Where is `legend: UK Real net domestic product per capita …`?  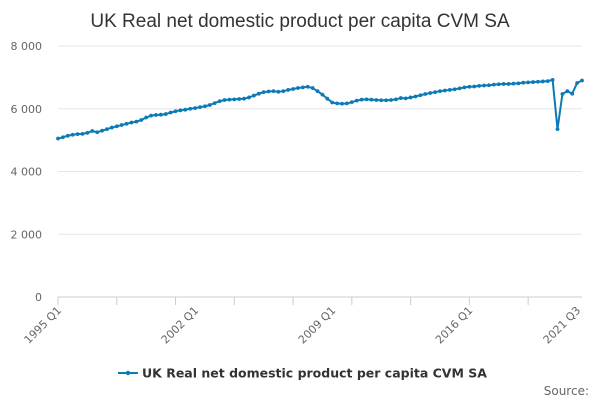 legend: UK Real net domestic product per capita … is located at coordinates (302, 373).